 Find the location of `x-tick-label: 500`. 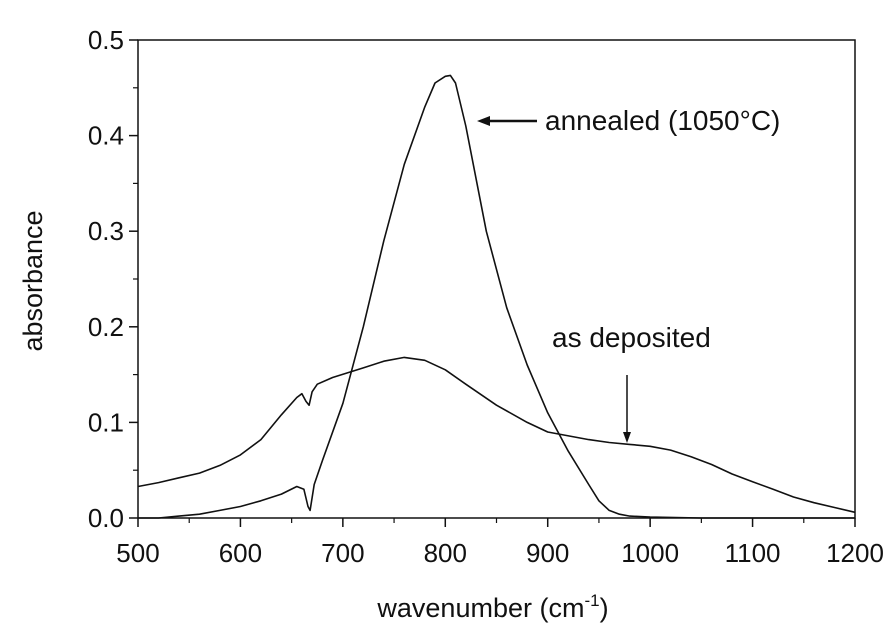

x-tick-label: 500 is located at coordinates (137, 553).